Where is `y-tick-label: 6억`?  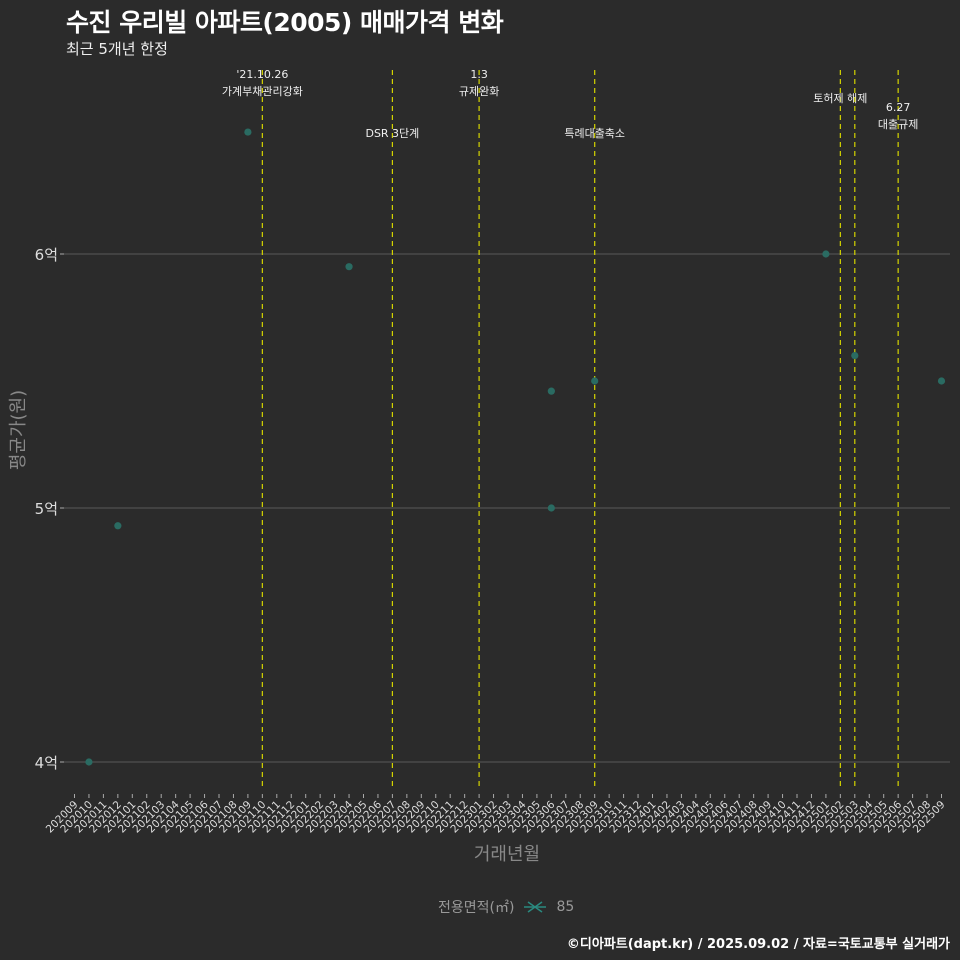
y-tick-label: 6억 is located at coordinates (46, 255).